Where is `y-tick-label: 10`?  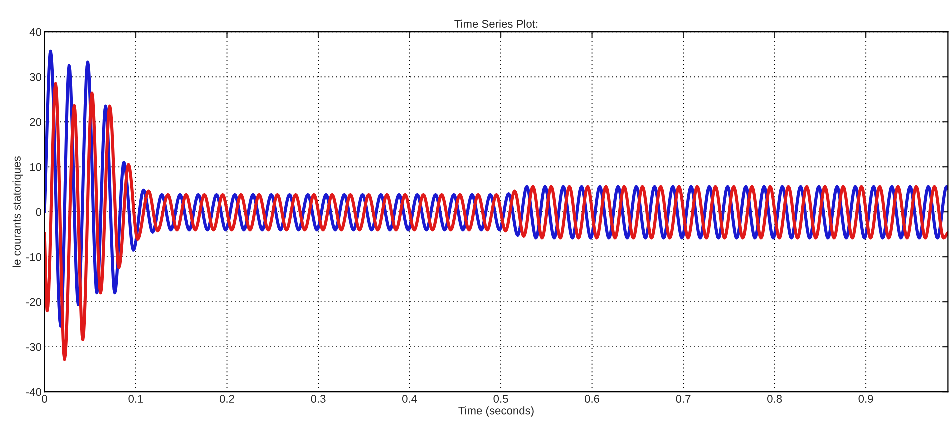
y-tick-label: 10 is located at coordinates (36, 167).